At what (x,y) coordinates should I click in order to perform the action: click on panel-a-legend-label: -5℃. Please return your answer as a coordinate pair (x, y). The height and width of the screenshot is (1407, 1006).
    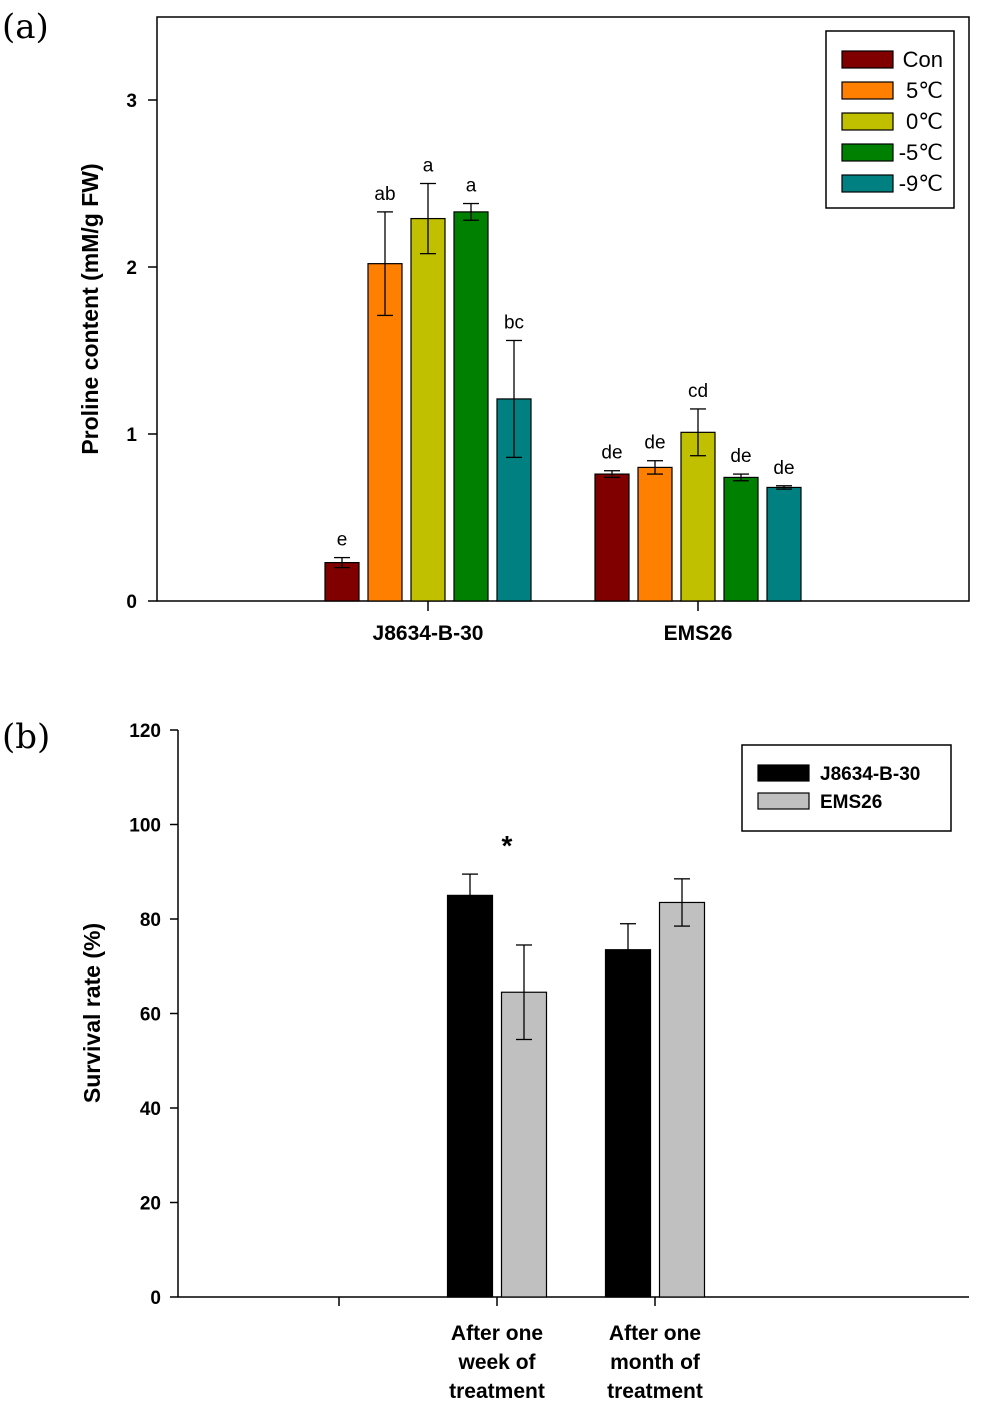
    Looking at the image, I should click on (921, 152).